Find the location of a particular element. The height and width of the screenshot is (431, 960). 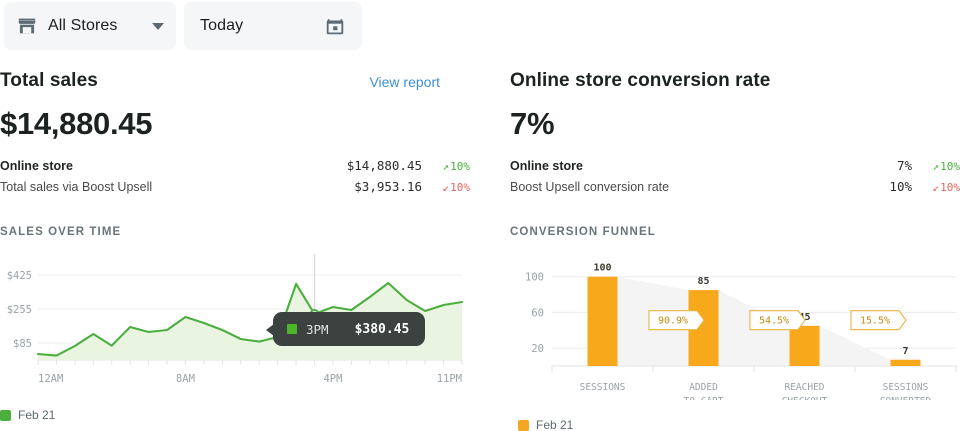

store-selector: All Stores is located at coordinates (90, 26).